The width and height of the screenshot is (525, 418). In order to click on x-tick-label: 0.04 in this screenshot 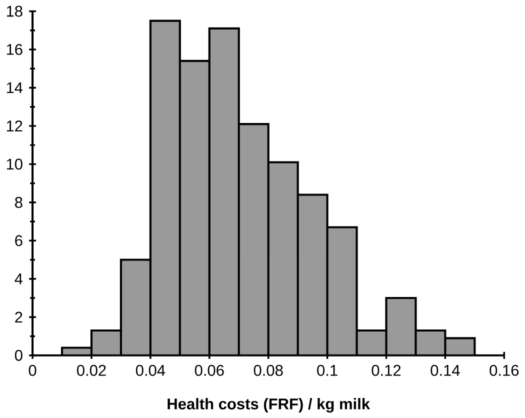, I will do `click(151, 370)`.